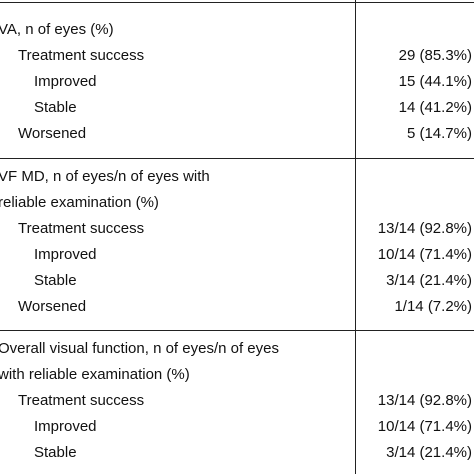 Image resolution: width=474 pixels, height=474 pixels. What do you see at coordinates (355, 237) in the screenshot?
I see `column-divider` at bounding box center [355, 237].